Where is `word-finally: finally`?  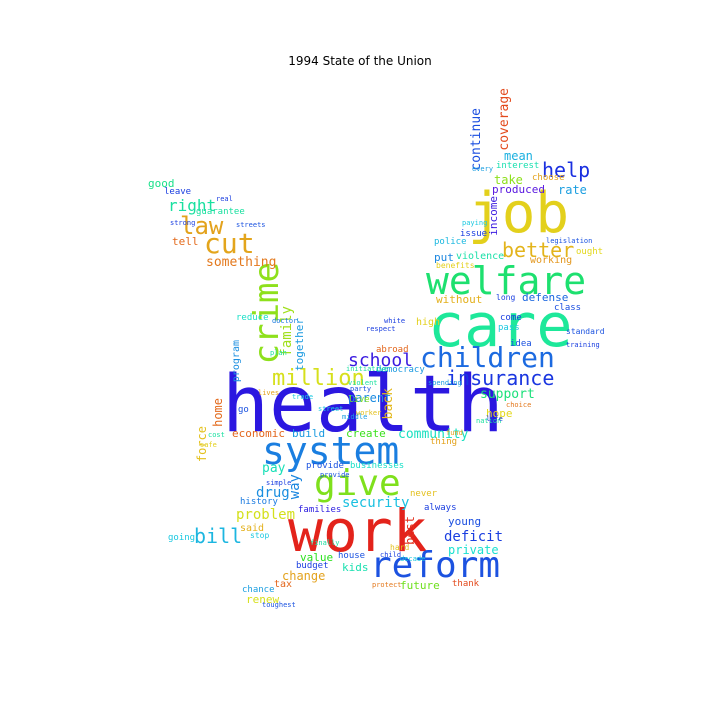
word-finally: finally is located at coordinates (325, 543).